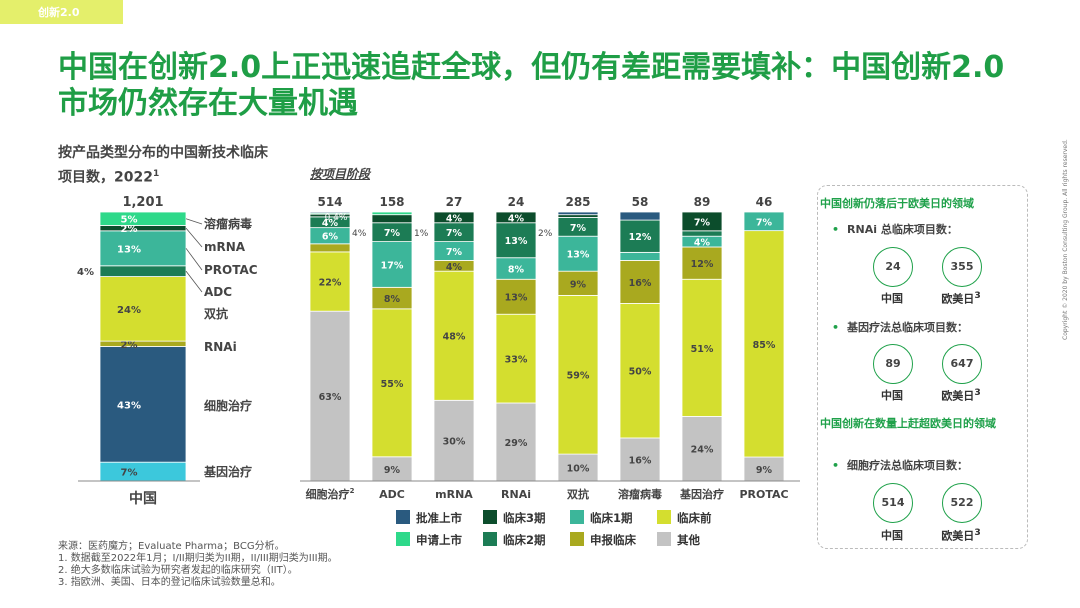 The height and width of the screenshot is (608, 1080). What do you see at coordinates (169, 582) in the screenshot?
I see `footnote-3: 3. 指欧洲、美国、日本的登记临床试验数量总和。` at bounding box center [169, 582].